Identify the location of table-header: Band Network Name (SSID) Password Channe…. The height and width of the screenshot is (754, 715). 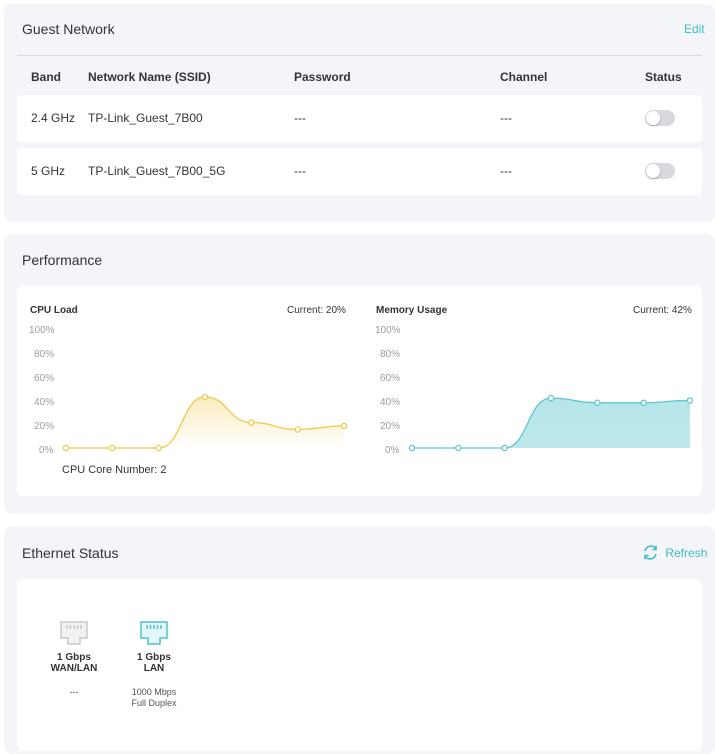
(359, 78).